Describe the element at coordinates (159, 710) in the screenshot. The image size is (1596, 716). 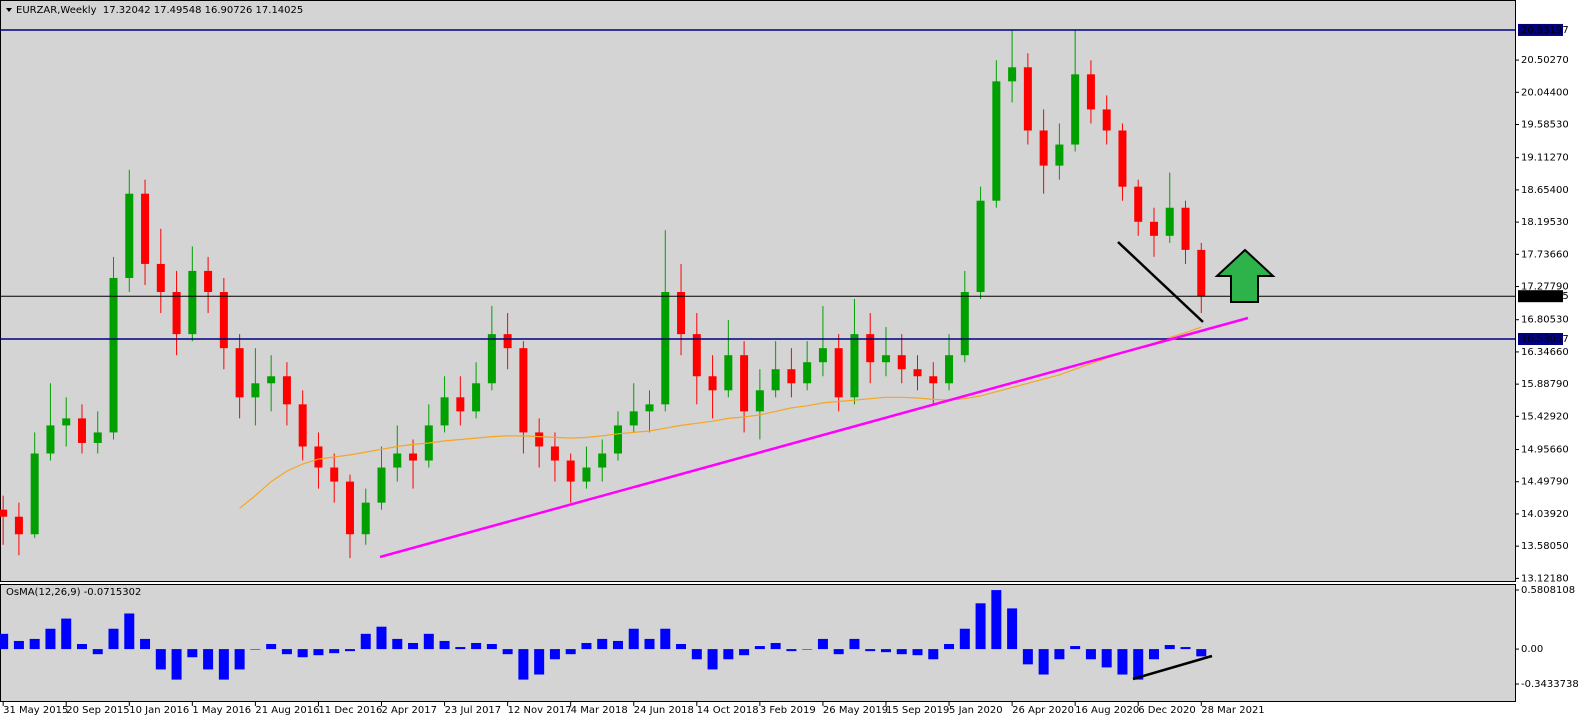
I see `x-tick-label: 10 Jan 2016` at that location.